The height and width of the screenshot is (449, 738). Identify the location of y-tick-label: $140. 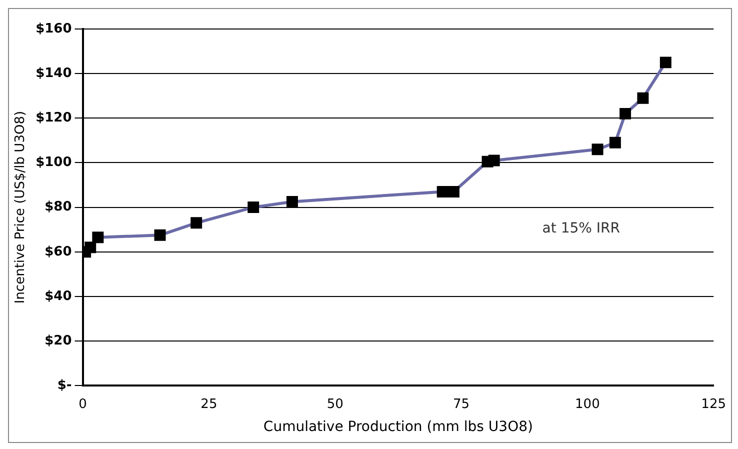
(54, 73).